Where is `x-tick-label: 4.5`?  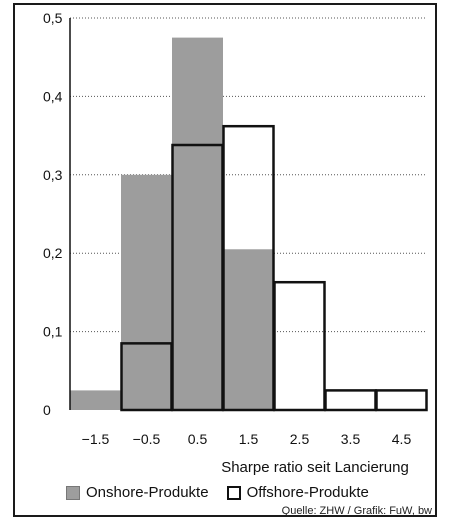
x-tick-label: 4.5 is located at coordinates (402, 439).